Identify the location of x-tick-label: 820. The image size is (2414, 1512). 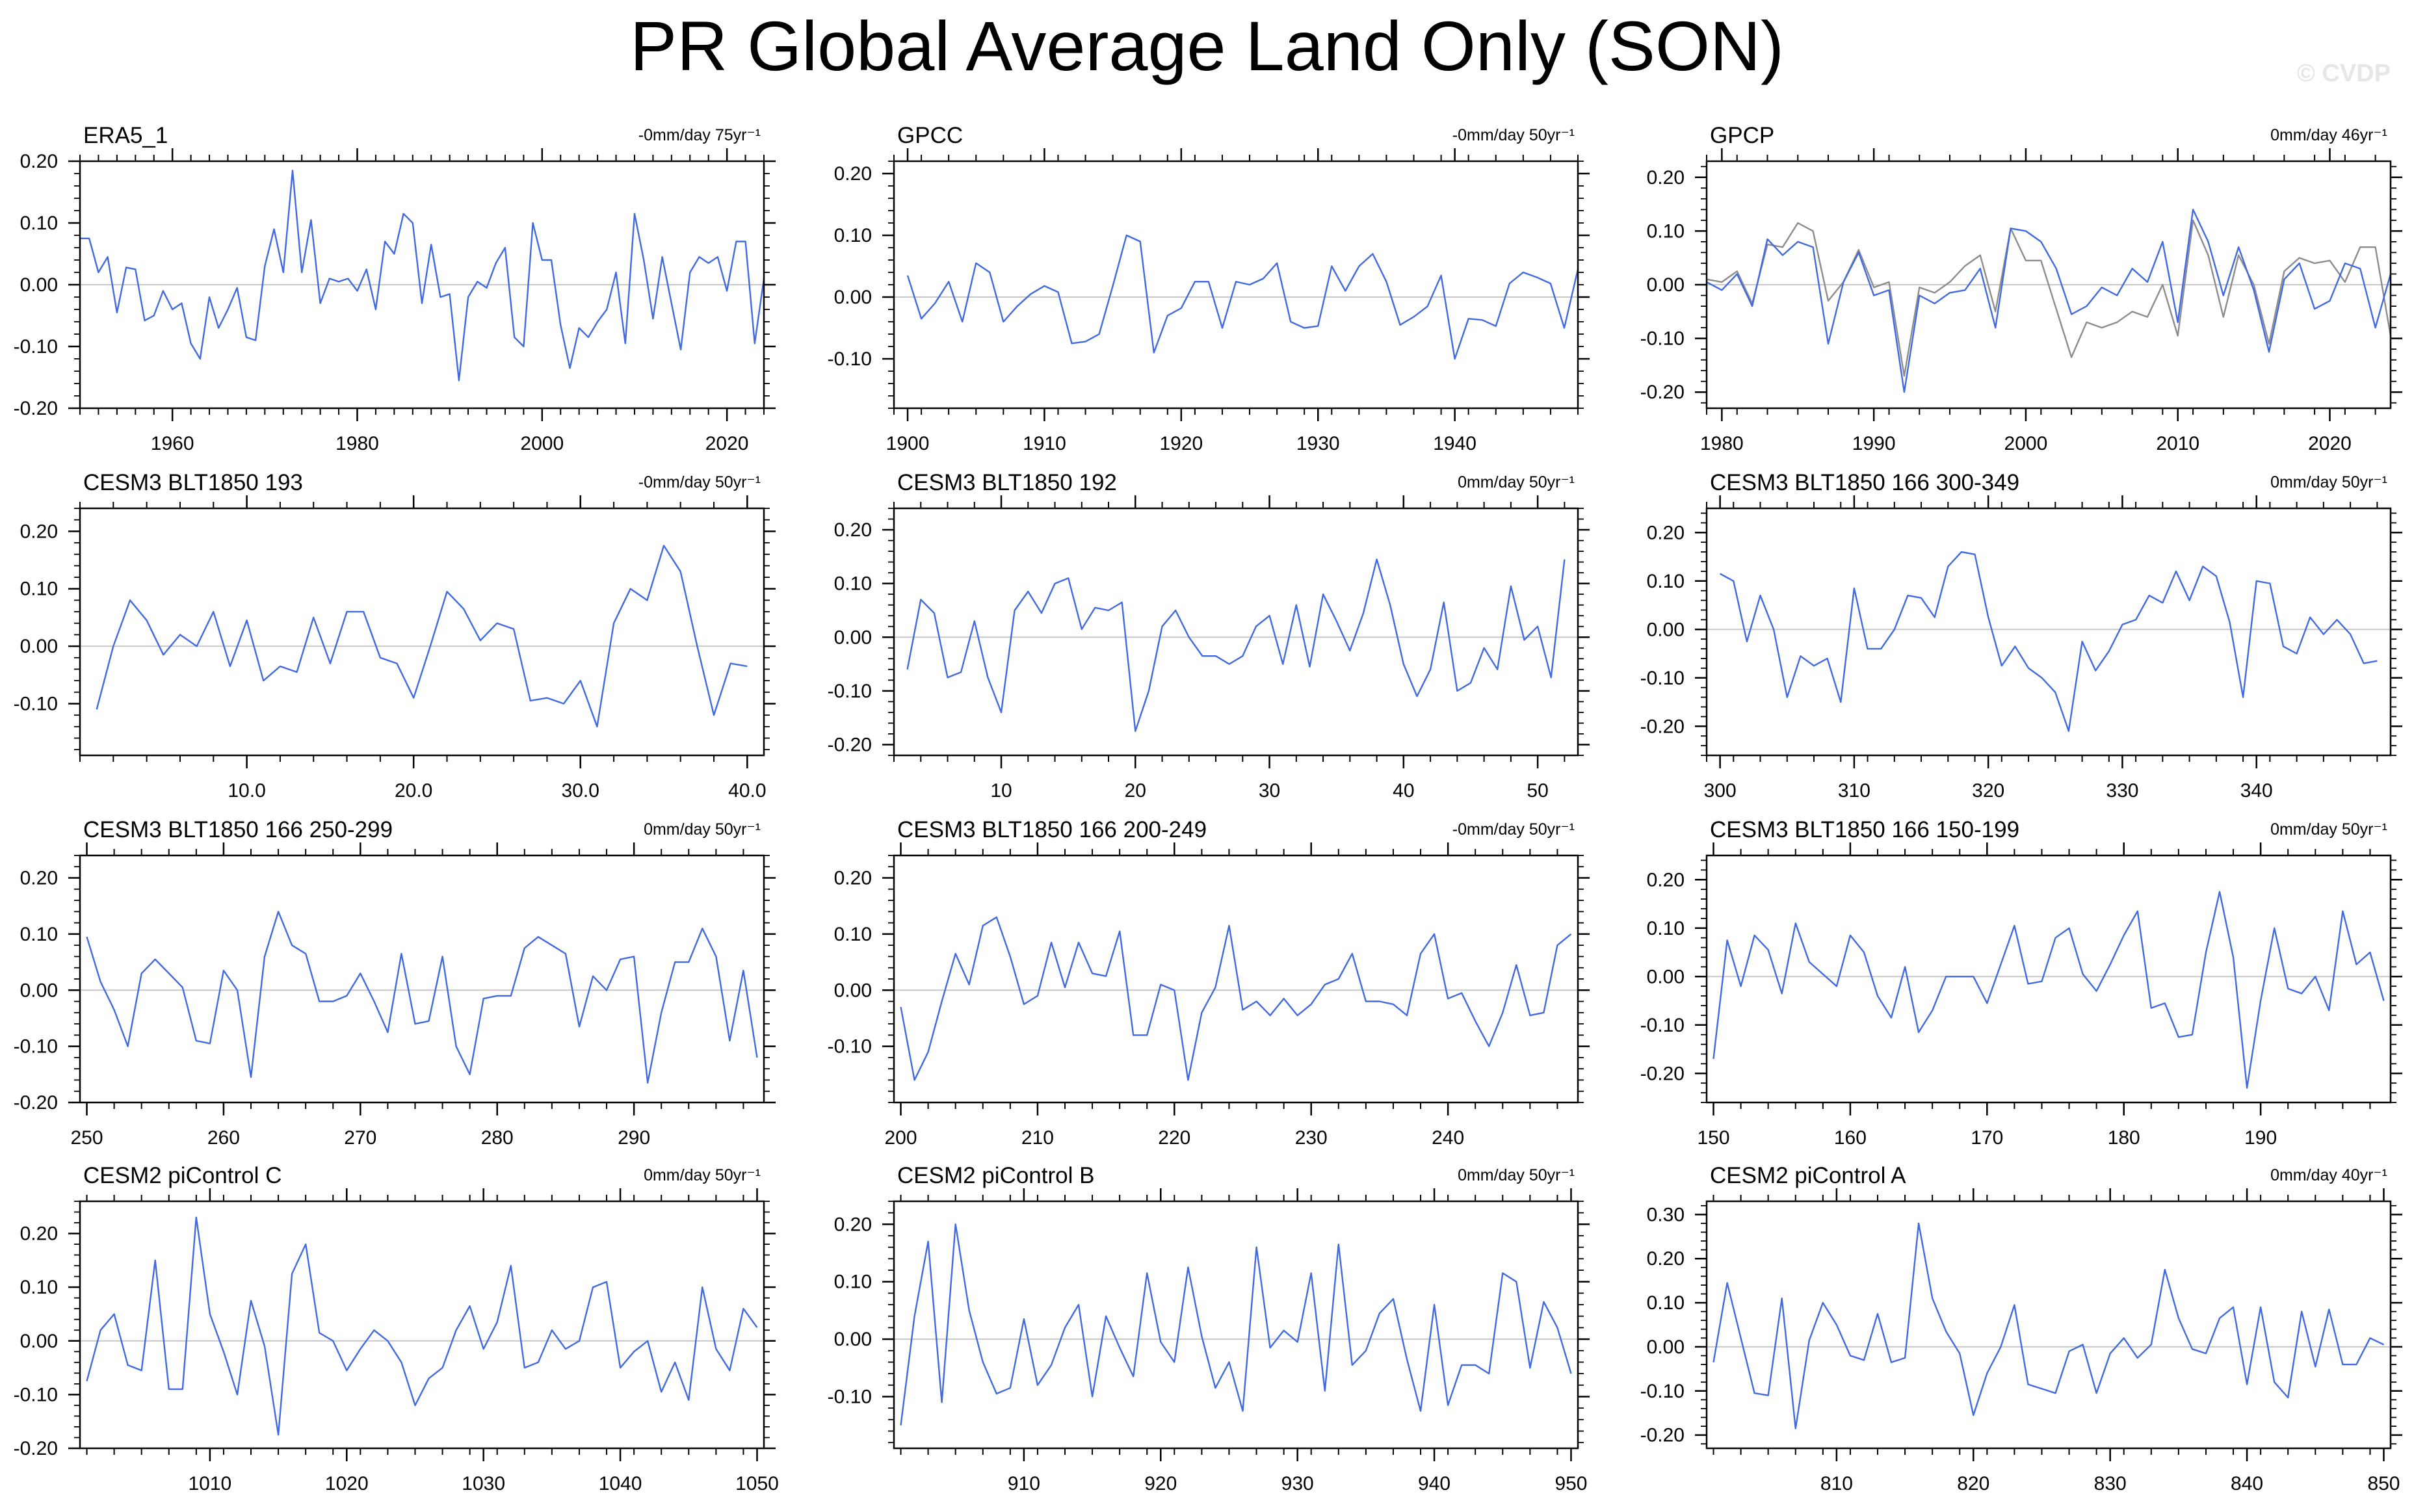
(1973, 1483).